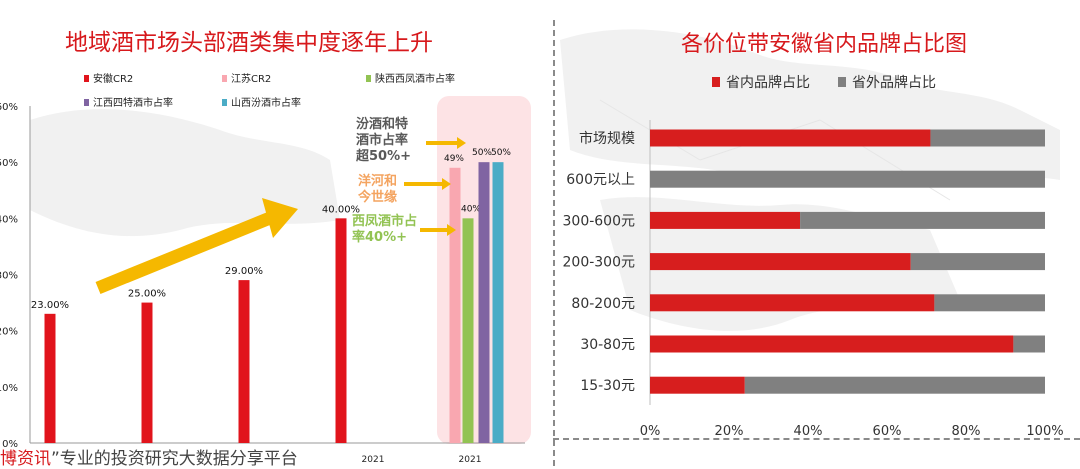  What do you see at coordinates (383, 156) in the screenshot?
I see `annotation-text: 超50%+` at bounding box center [383, 156].